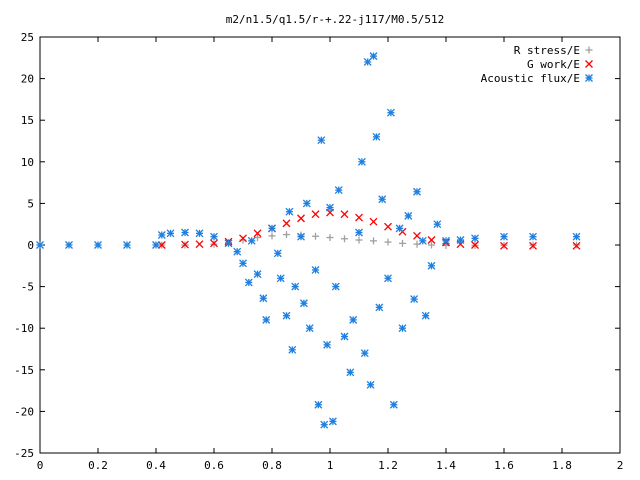 The image size is (640, 480). What do you see at coordinates (272, 465) in the screenshot?
I see `x-tick-label: 0.8` at bounding box center [272, 465].